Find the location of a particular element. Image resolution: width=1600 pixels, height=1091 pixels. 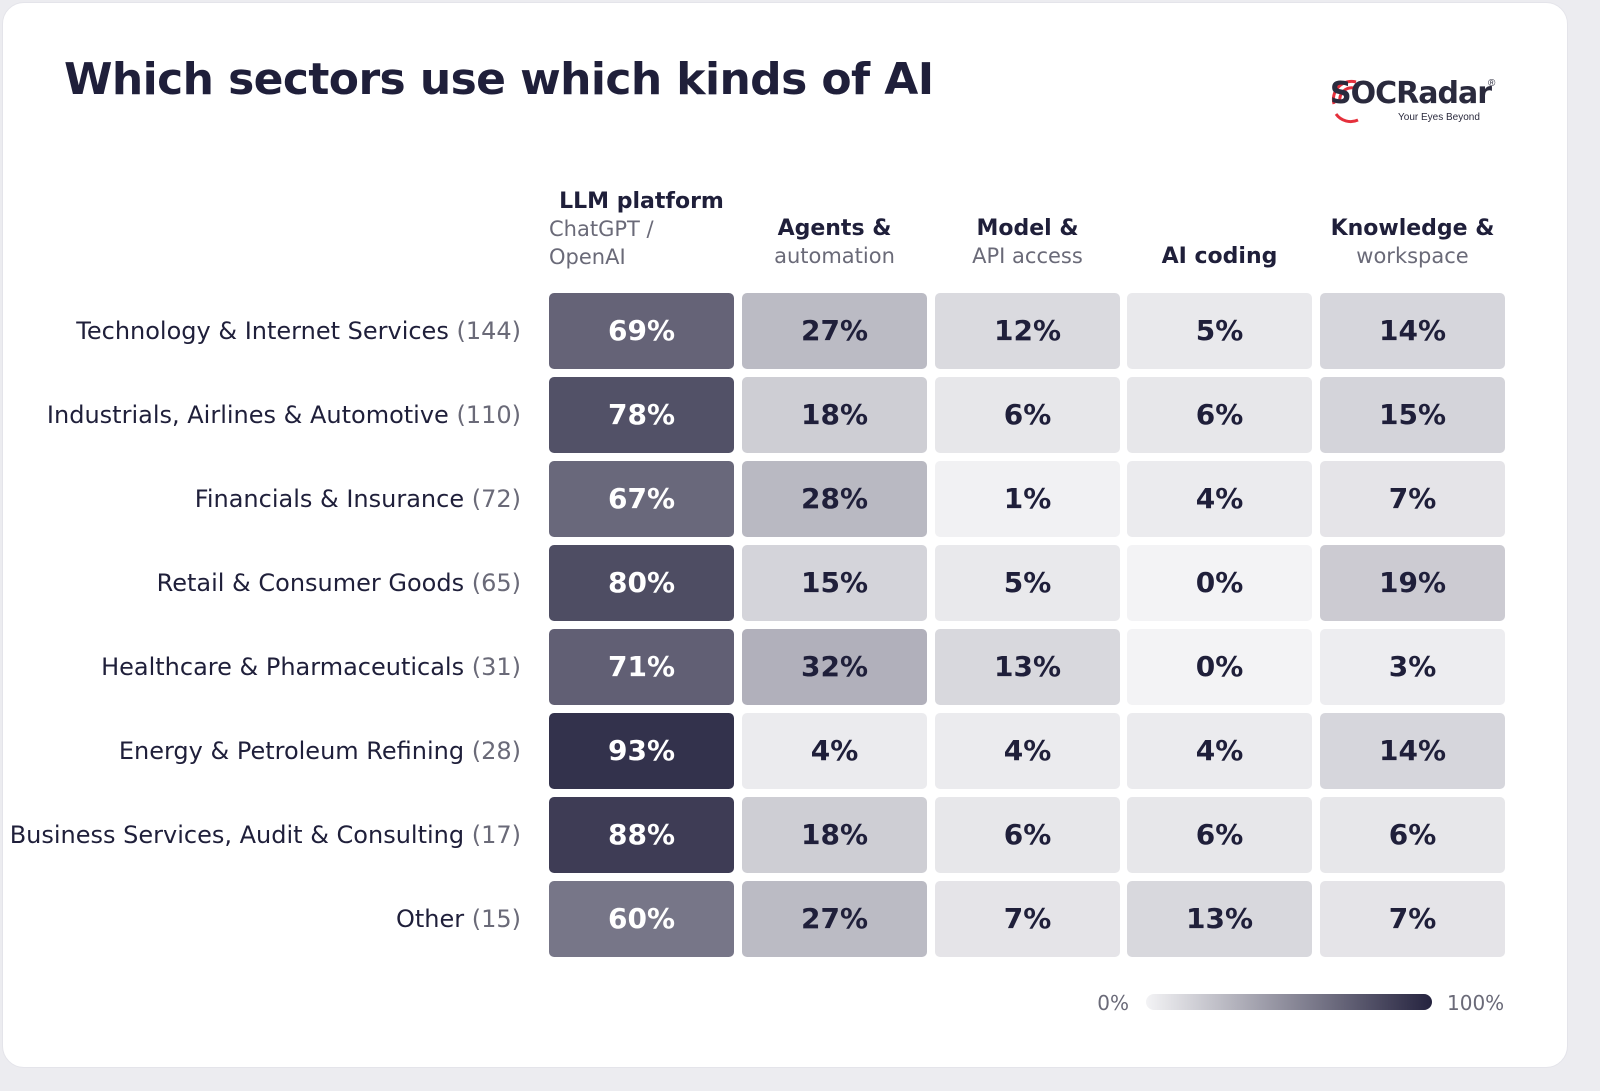

cell-value-label: 32% is located at coordinates (834, 666).